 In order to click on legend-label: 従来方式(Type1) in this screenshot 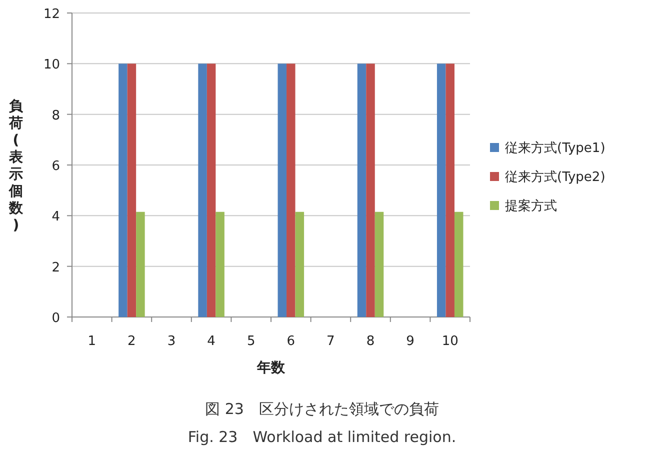, I will do `click(555, 148)`.